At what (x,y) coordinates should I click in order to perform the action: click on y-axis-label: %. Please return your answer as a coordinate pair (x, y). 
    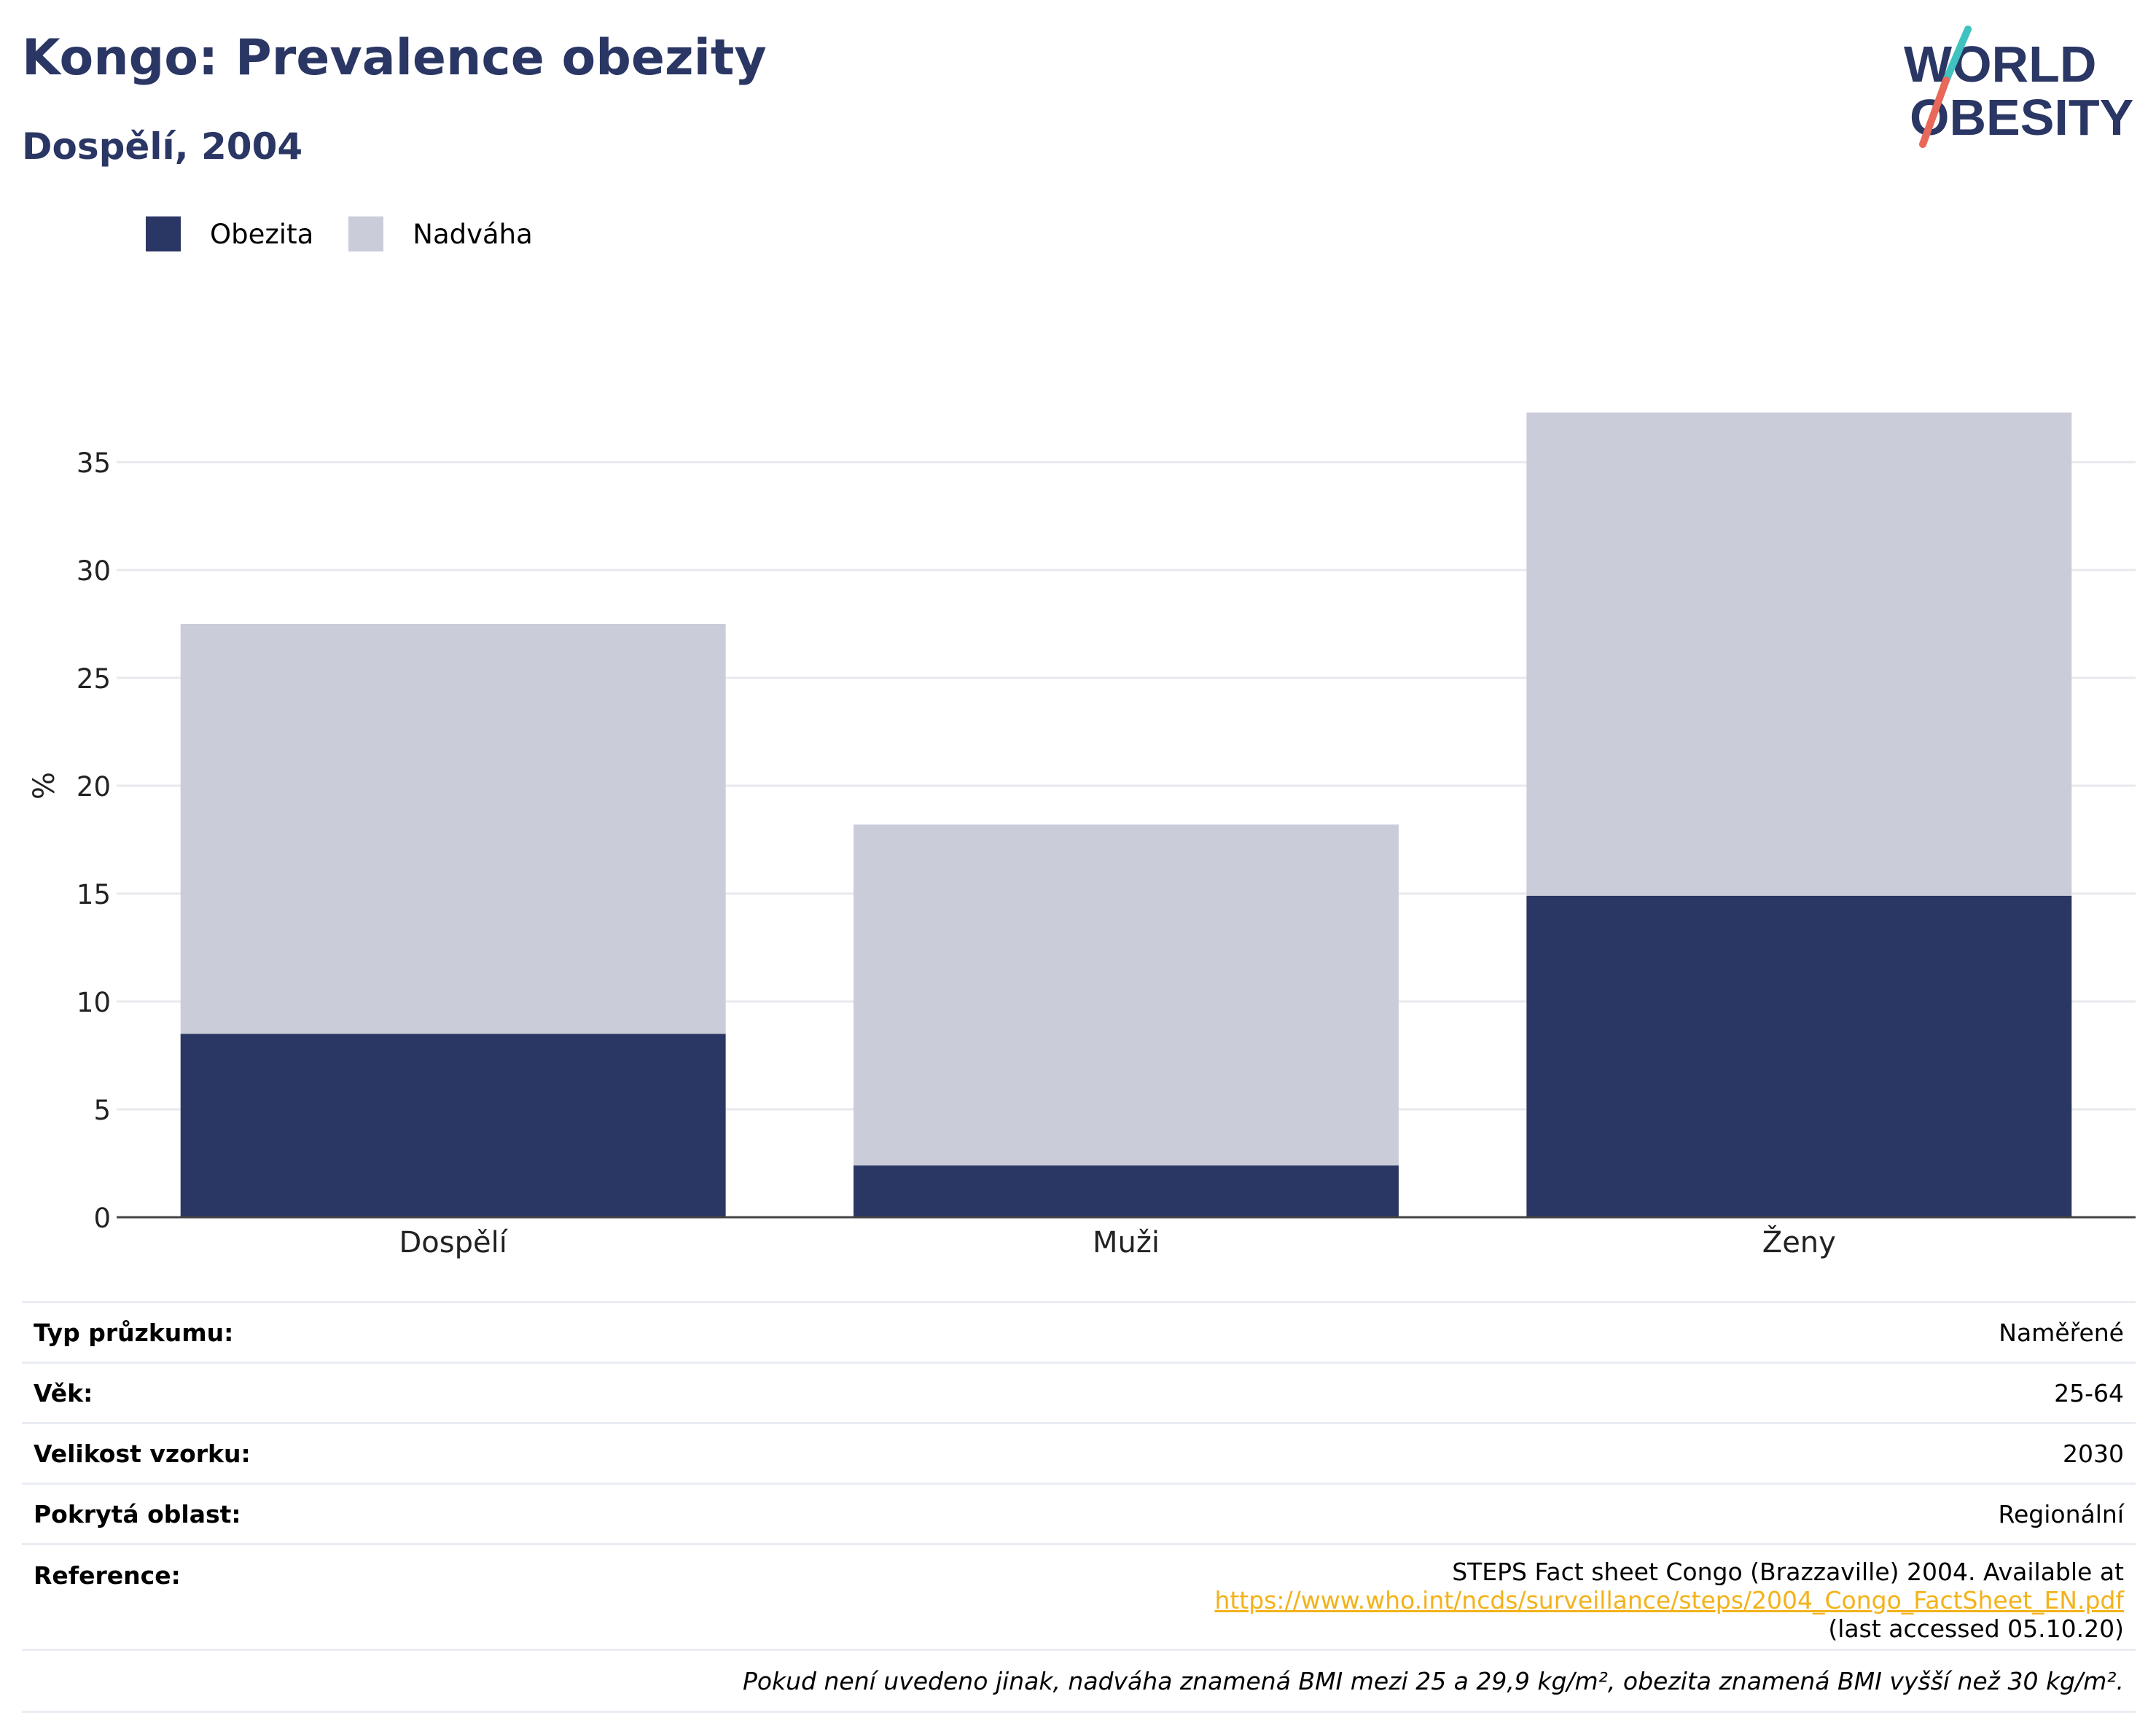
    Looking at the image, I should click on (45, 786).